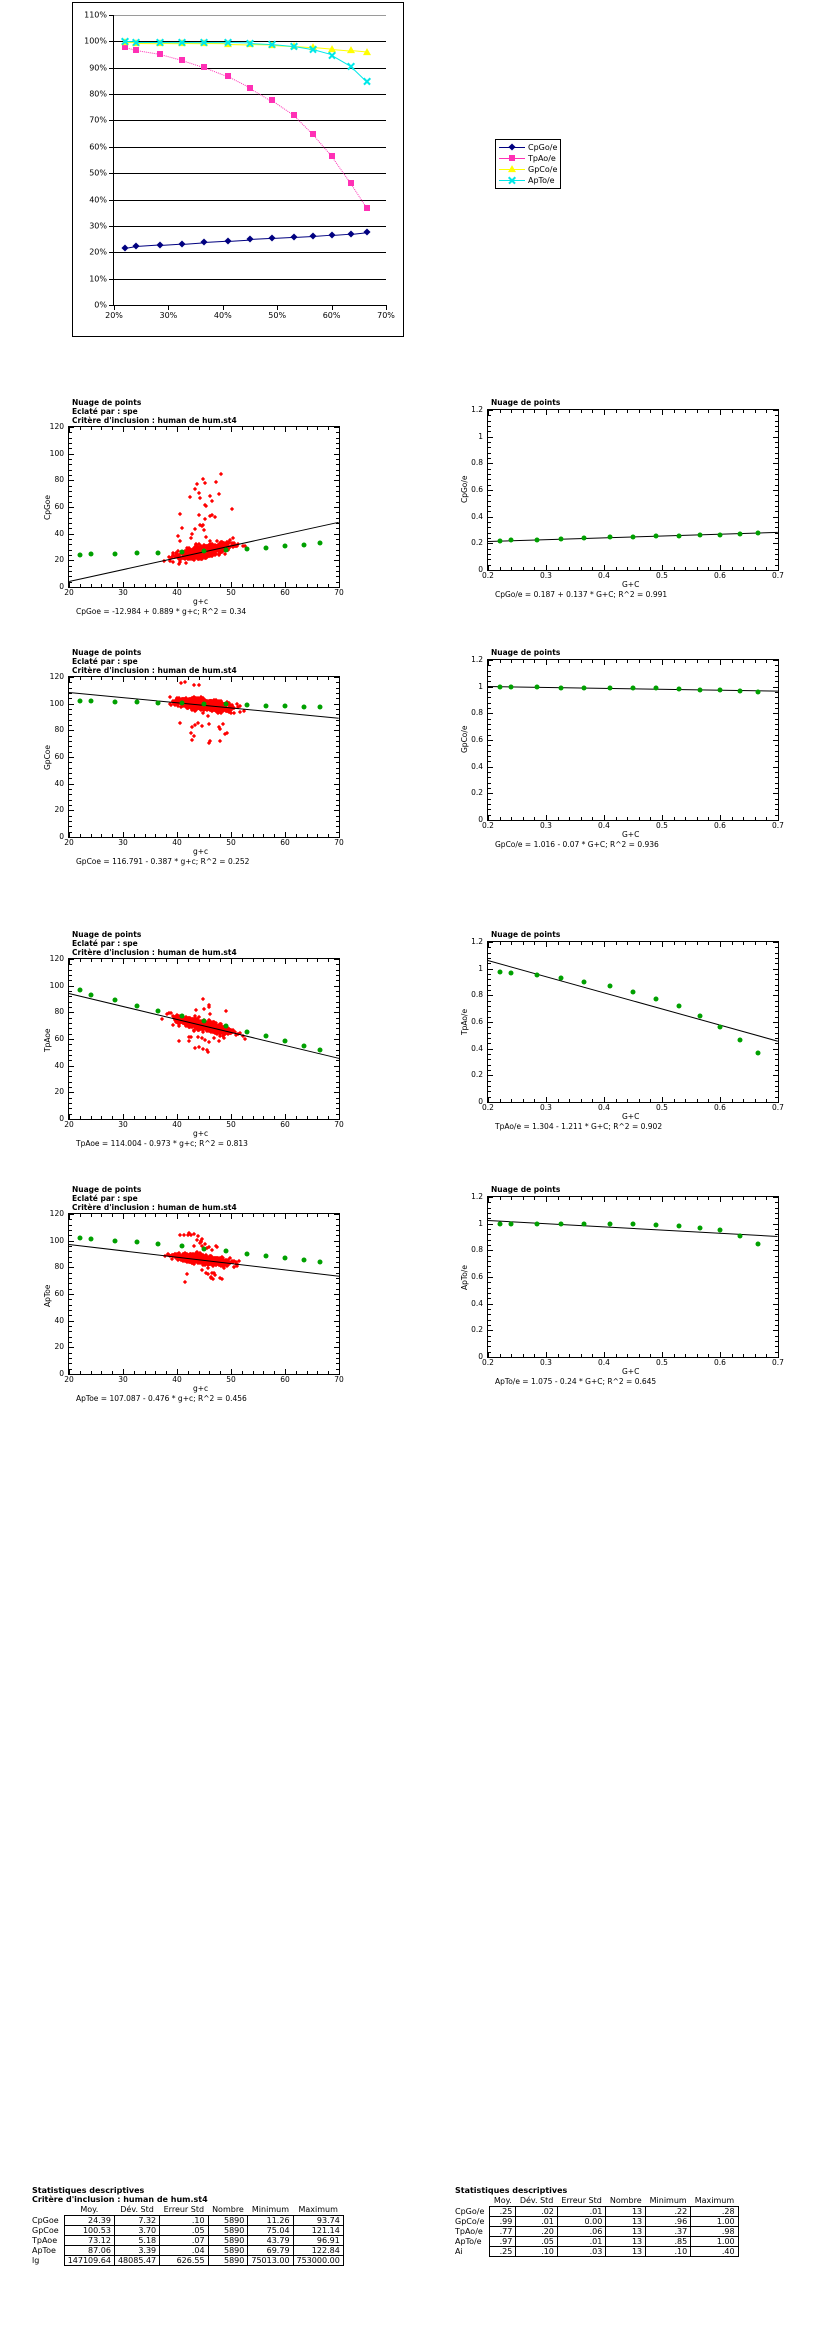 The height and width of the screenshot is (2340, 829). What do you see at coordinates (59, 560) in the screenshot?
I see `y-tick-label: 20` at bounding box center [59, 560].